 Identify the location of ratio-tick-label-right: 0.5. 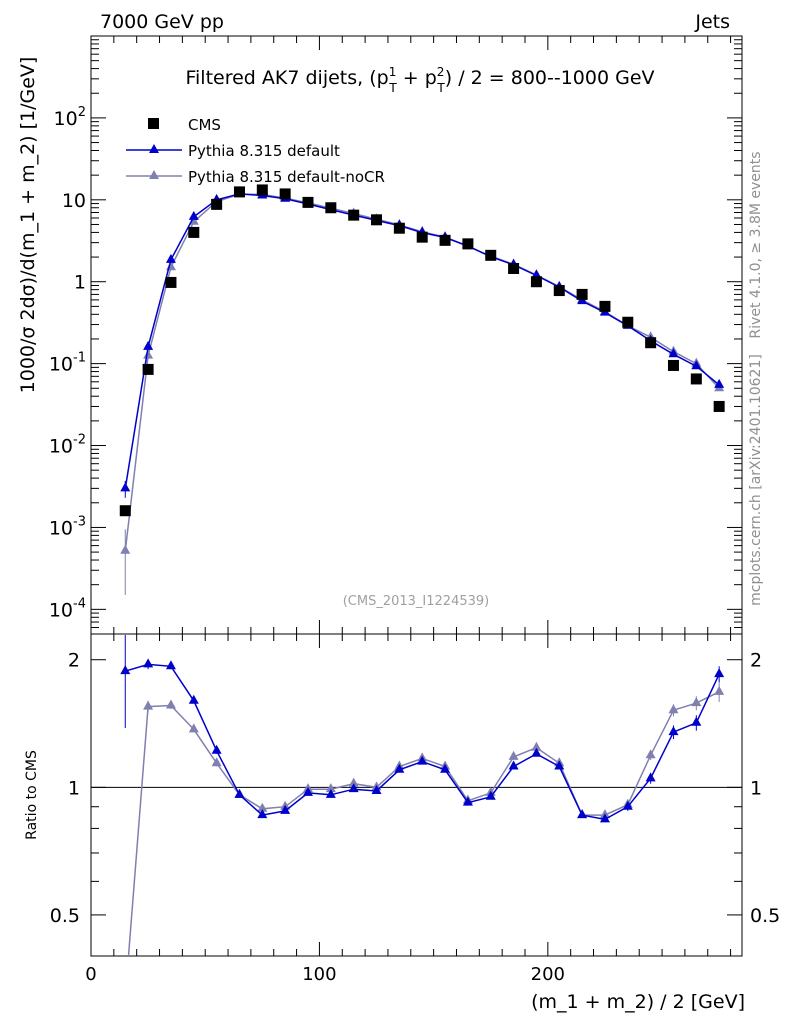
(765, 916).